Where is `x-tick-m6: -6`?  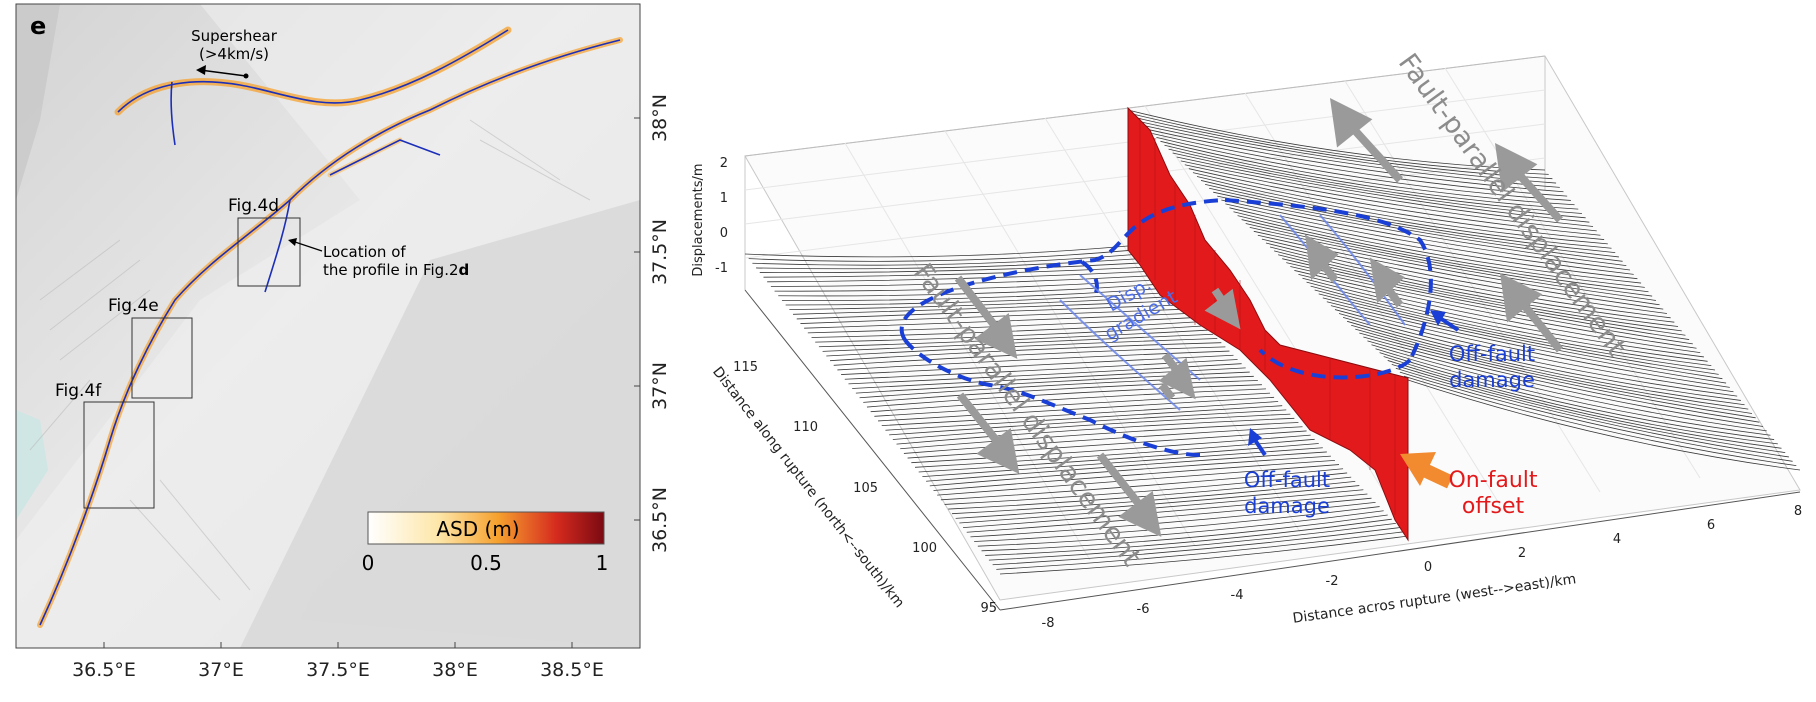 x-tick-m6: -6 is located at coordinates (1143, 609).